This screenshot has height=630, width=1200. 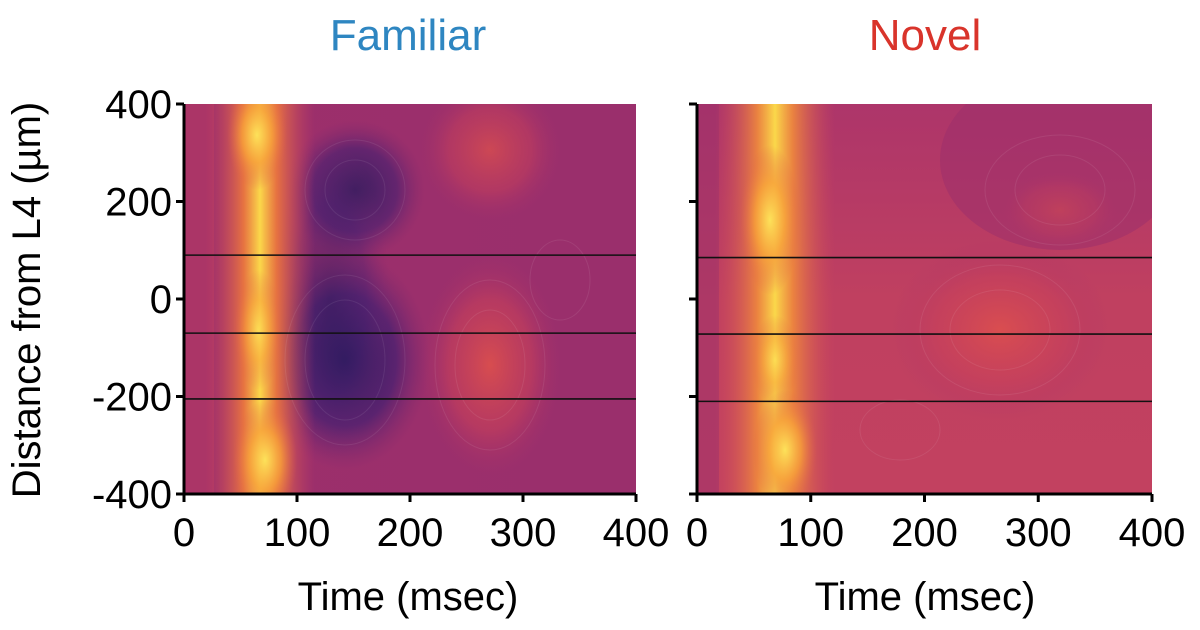 What do you see at coordinates (161, 300) in the screenshot?
I see `y-tick-label: 0` at bounding box center [161, 300].